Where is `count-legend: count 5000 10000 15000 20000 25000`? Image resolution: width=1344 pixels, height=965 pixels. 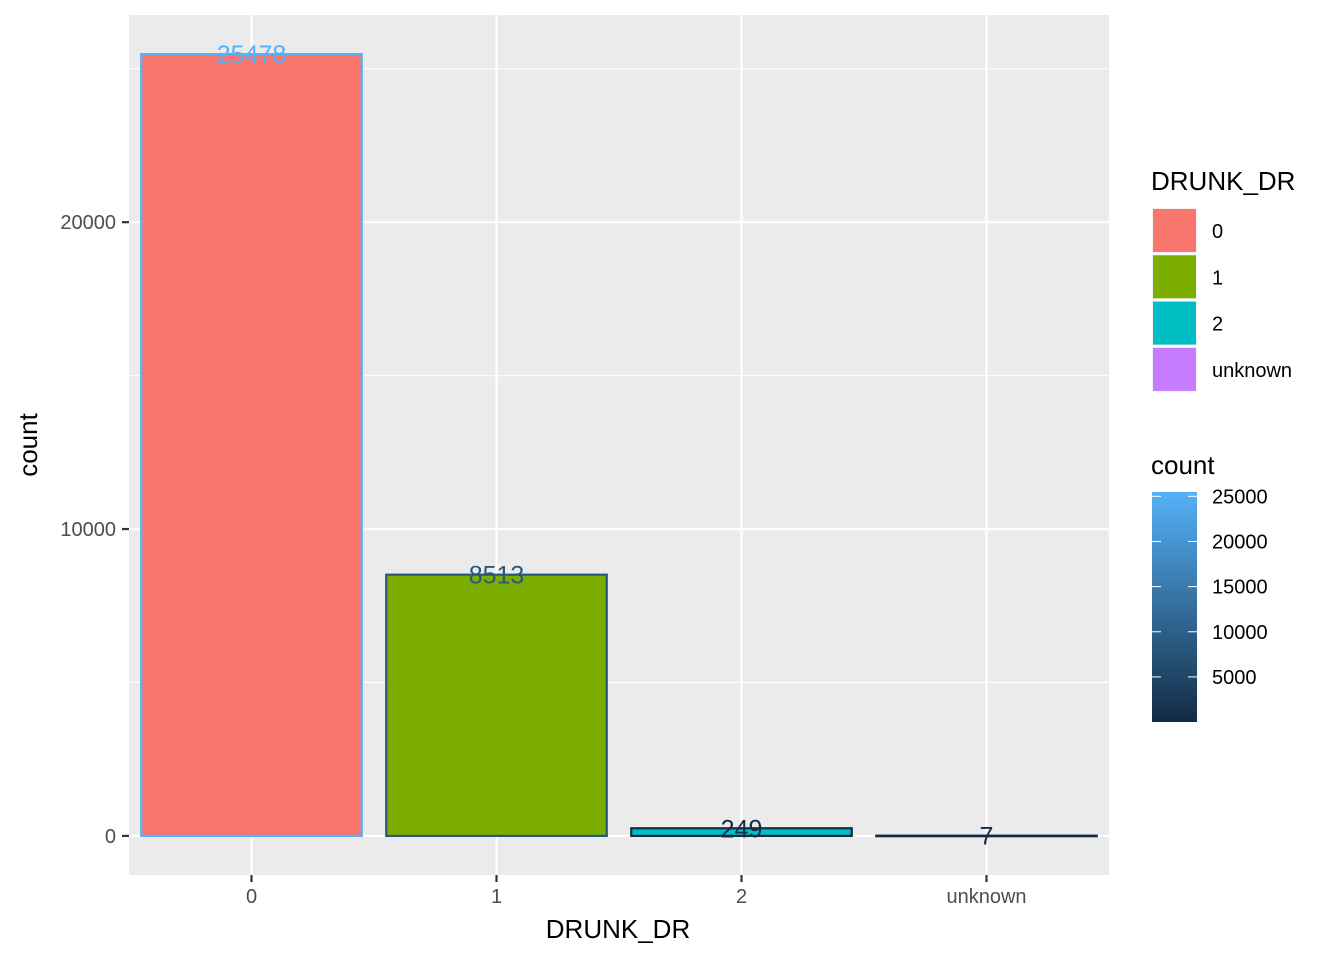 count-legend: count 5000 10000 15000 20000 25000 is located at coordinates (1209, 586).